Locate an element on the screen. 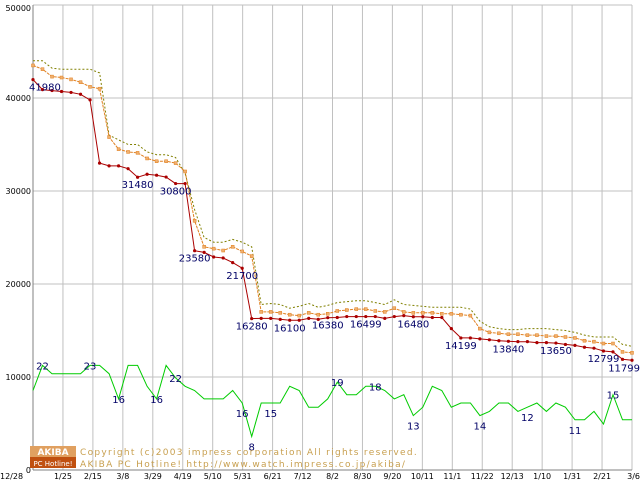 The height and width of the screenshot is (480, 640). data-label: 16 is located at coordinates (118, 400).